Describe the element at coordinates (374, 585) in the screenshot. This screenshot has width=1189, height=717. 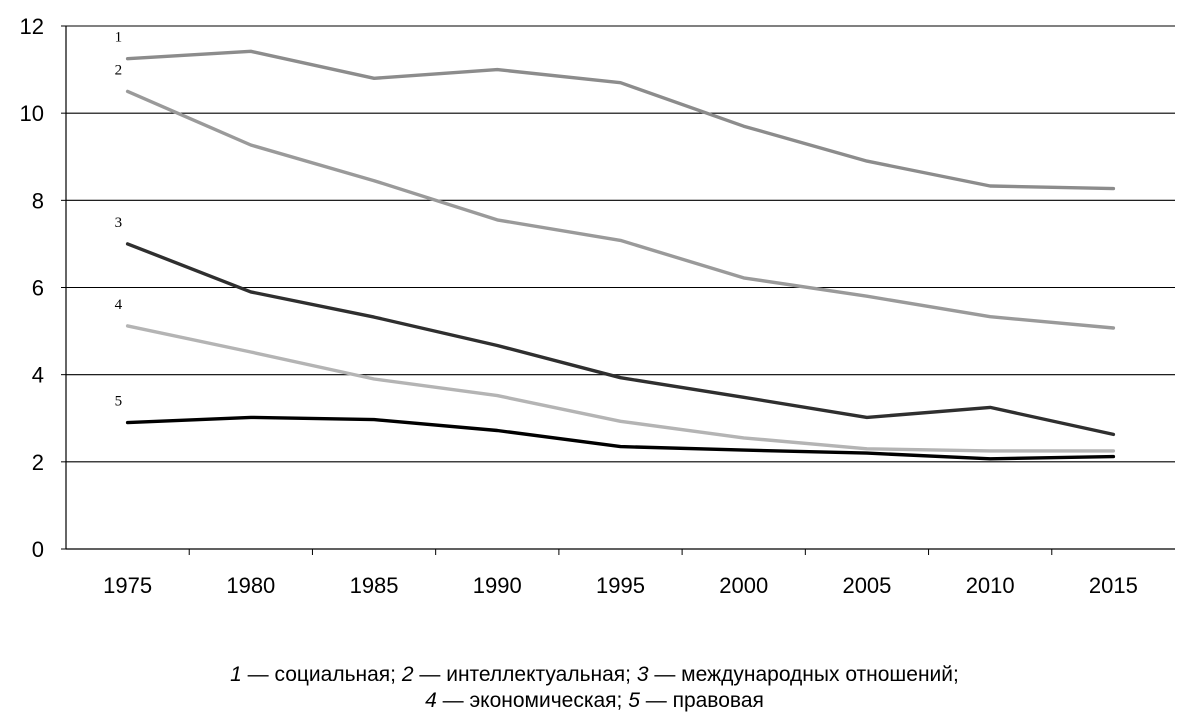
I see `x-tick-label: 1985` at that location.